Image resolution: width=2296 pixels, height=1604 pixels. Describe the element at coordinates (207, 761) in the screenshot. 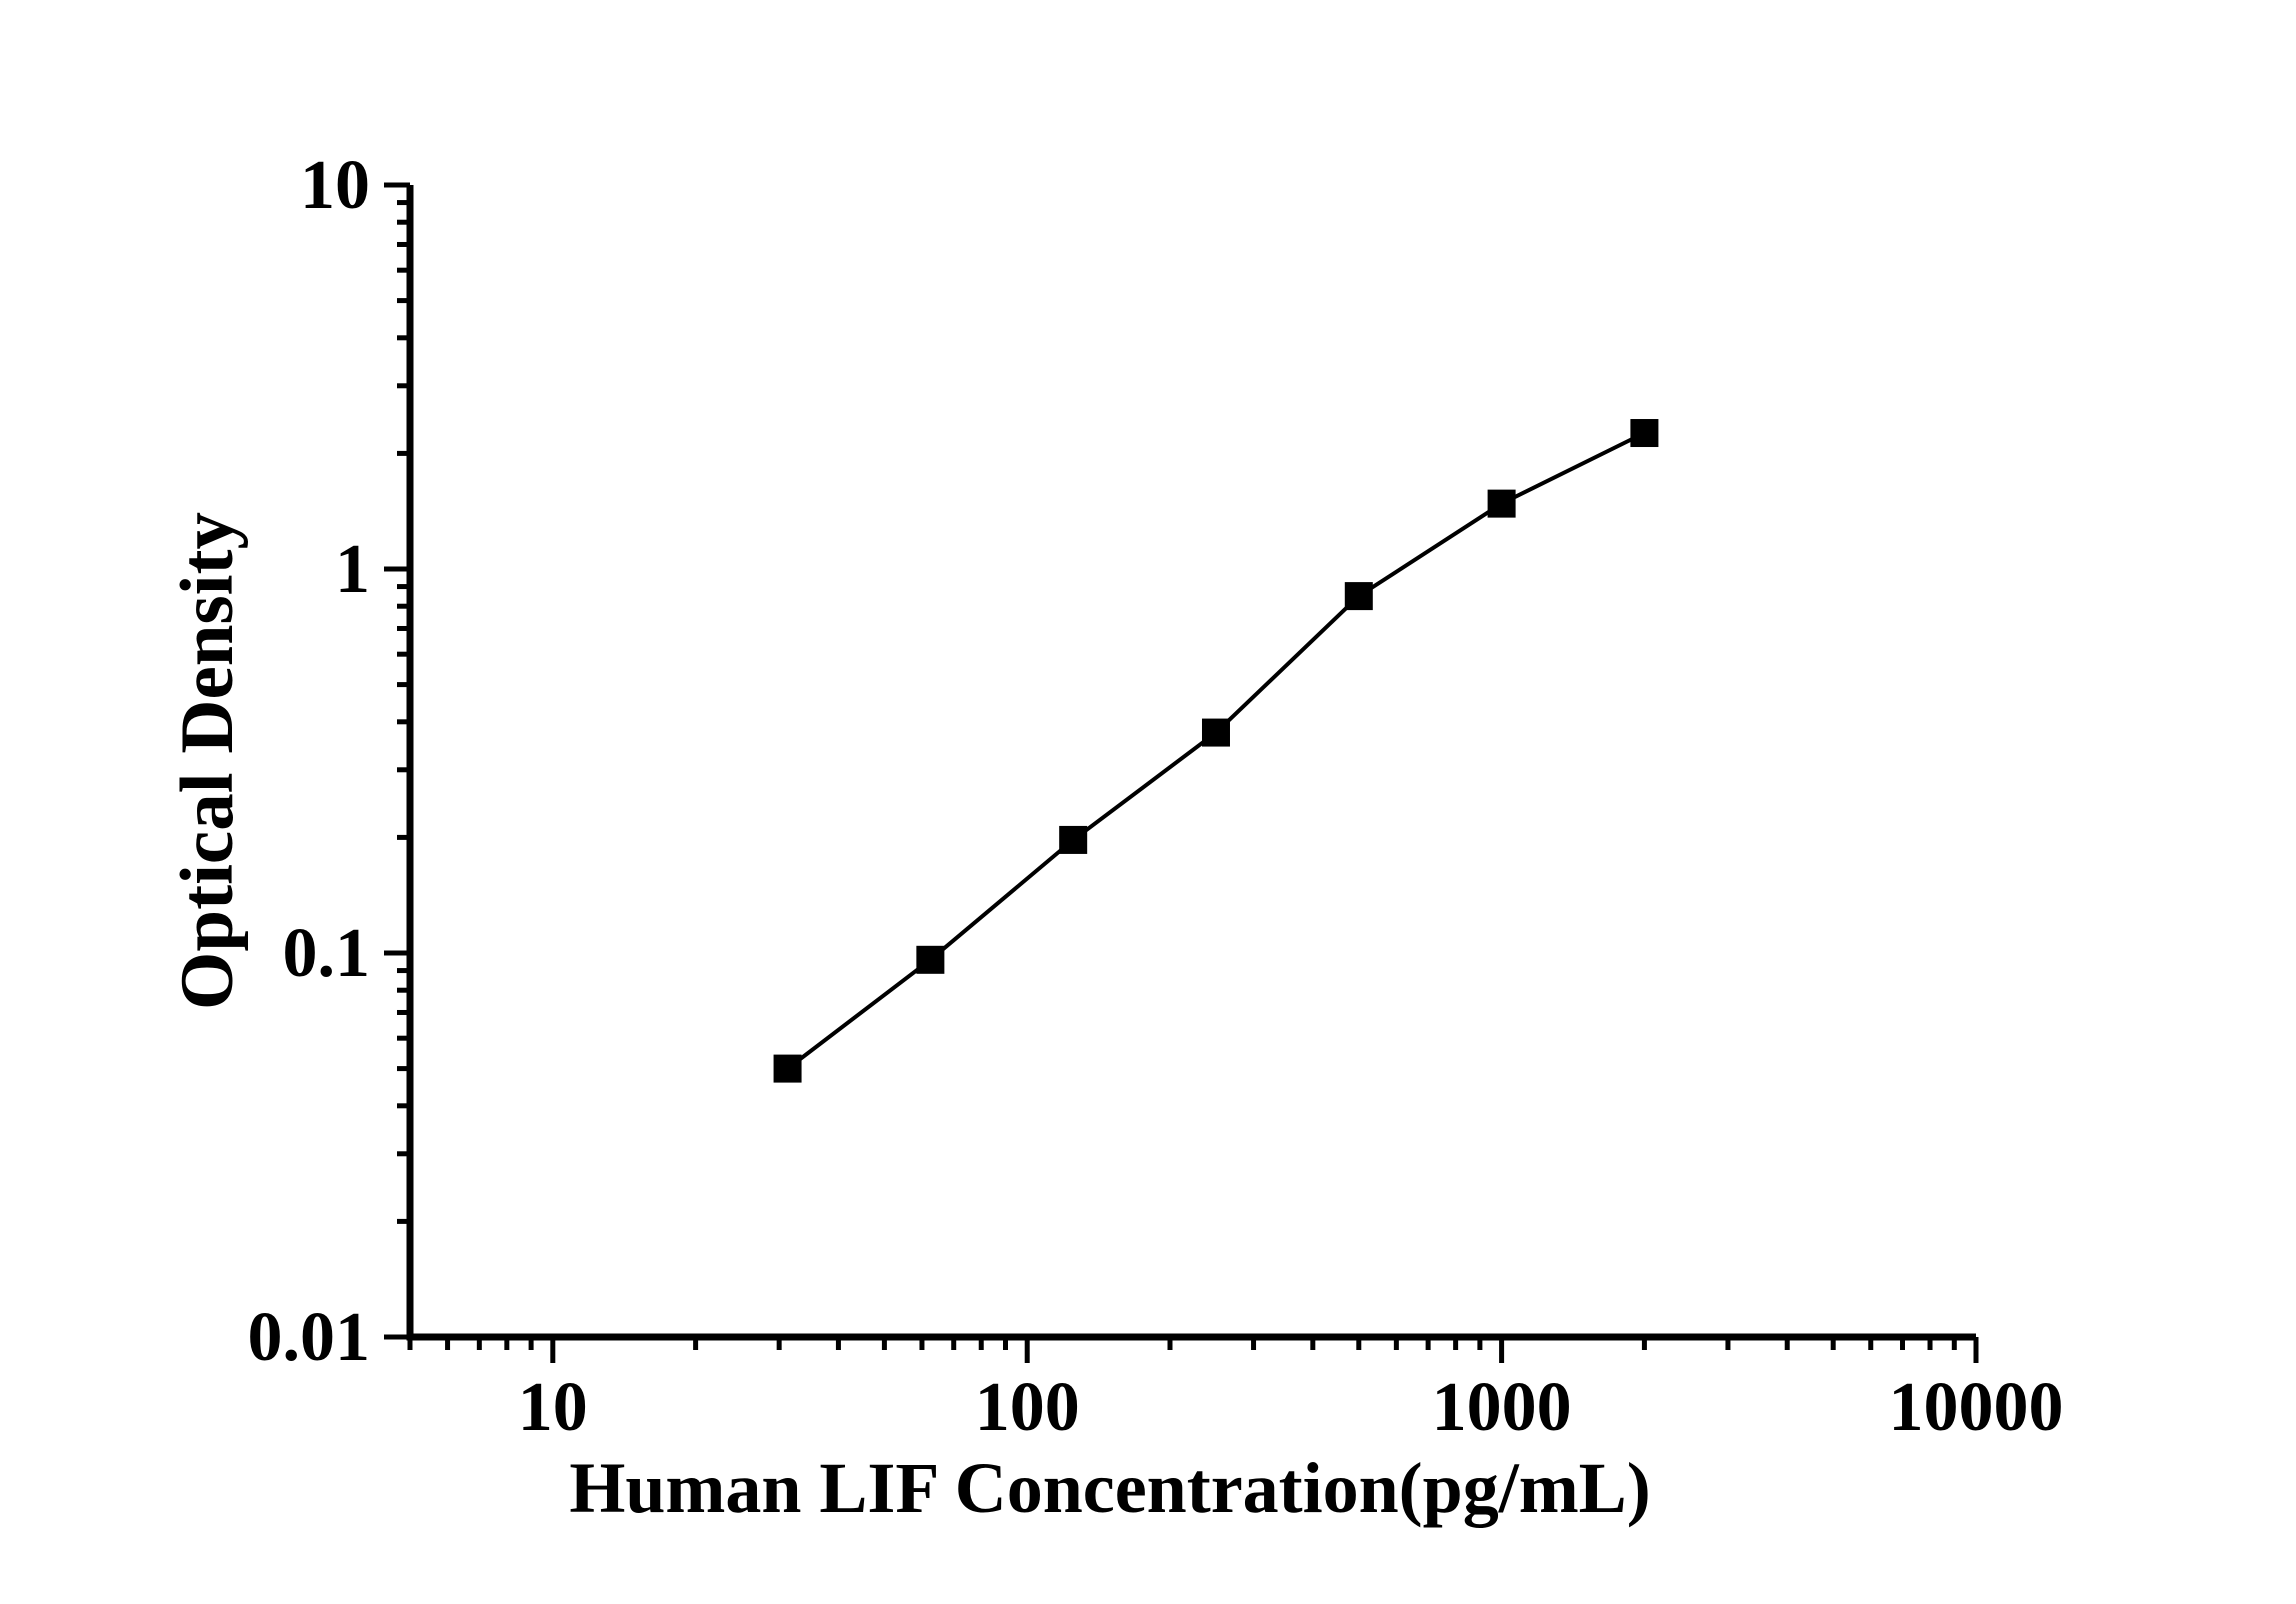

I see `y-axis-title: Optical Density` at that location.